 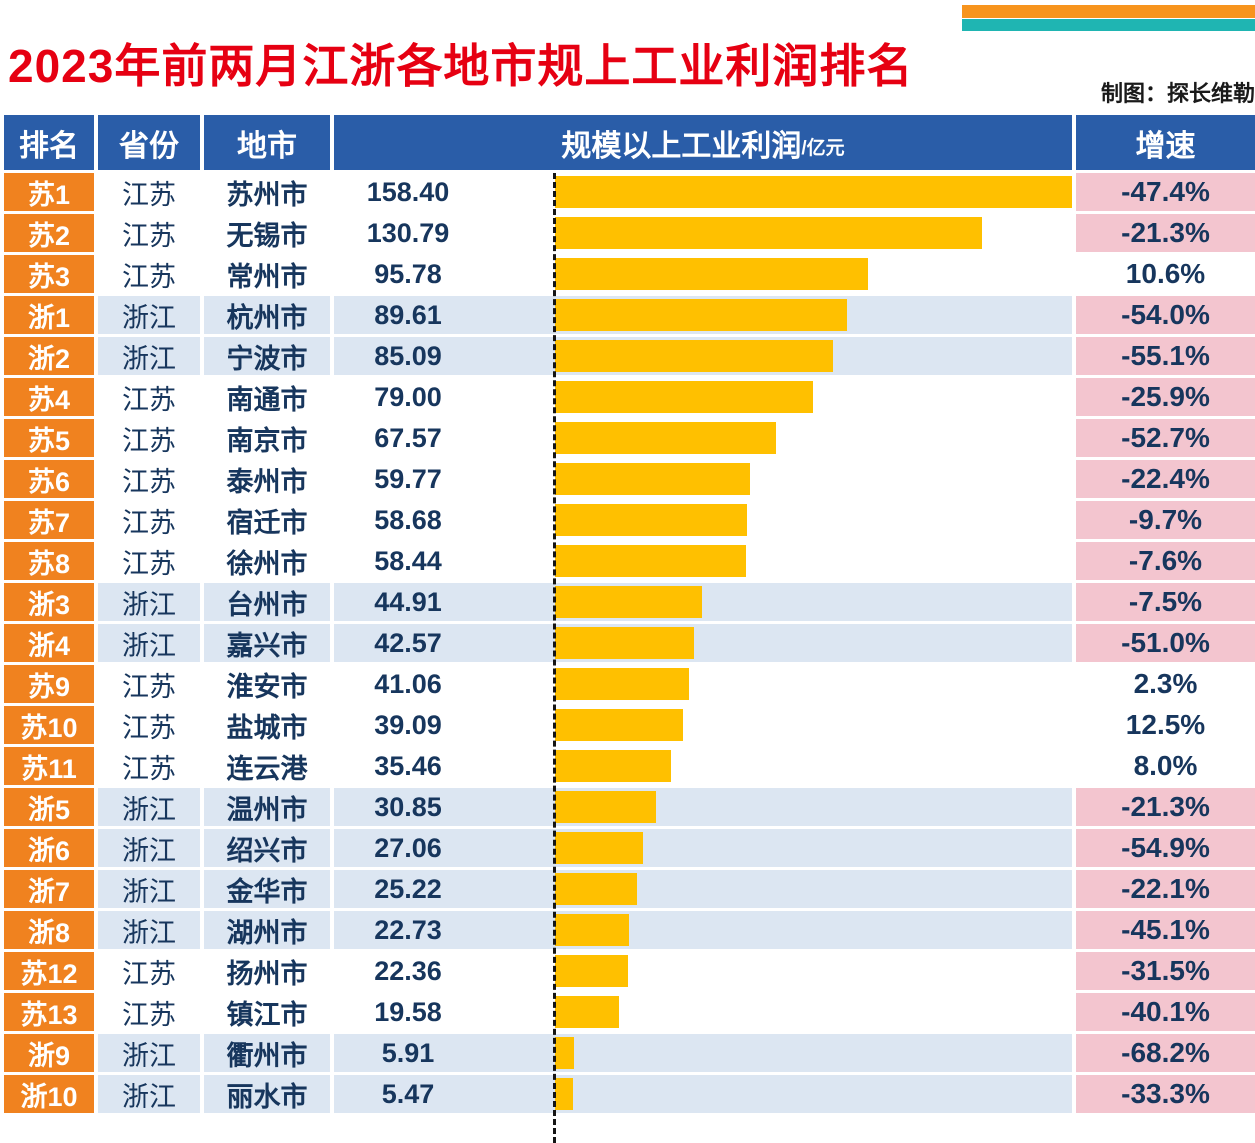 I want to click on city-cell: 台州市, so click(x=267, y=602).